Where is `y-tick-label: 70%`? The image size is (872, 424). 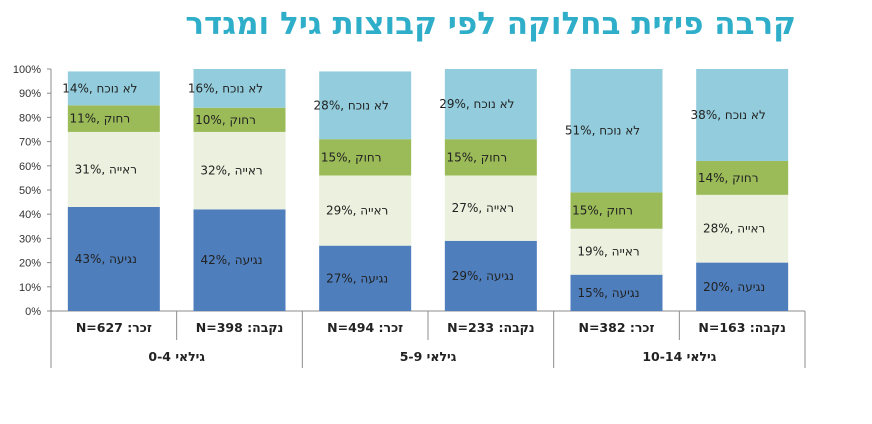
y-tick-label: 70% is located at coordinates (30, 143).